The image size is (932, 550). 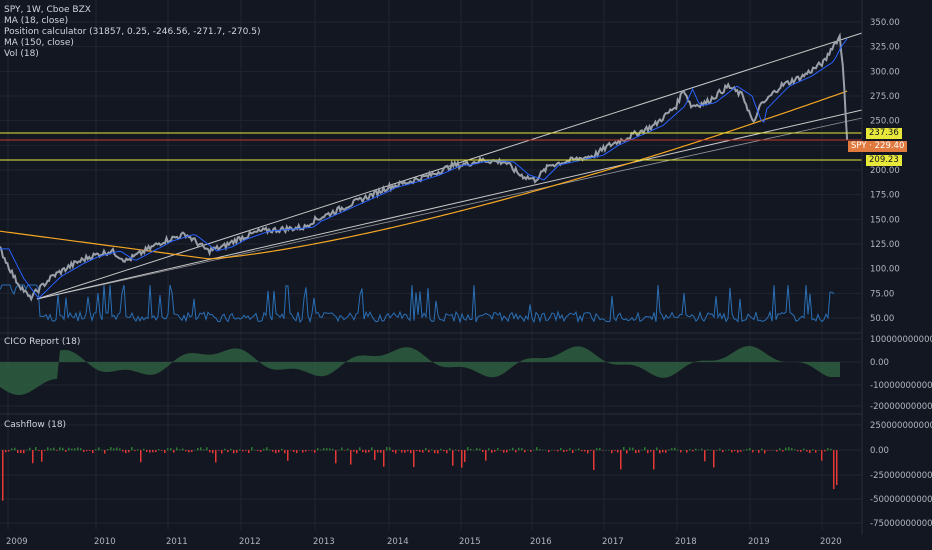 I want to click on indicator-ma18: MA (18, close), so click(x=36, y=21).